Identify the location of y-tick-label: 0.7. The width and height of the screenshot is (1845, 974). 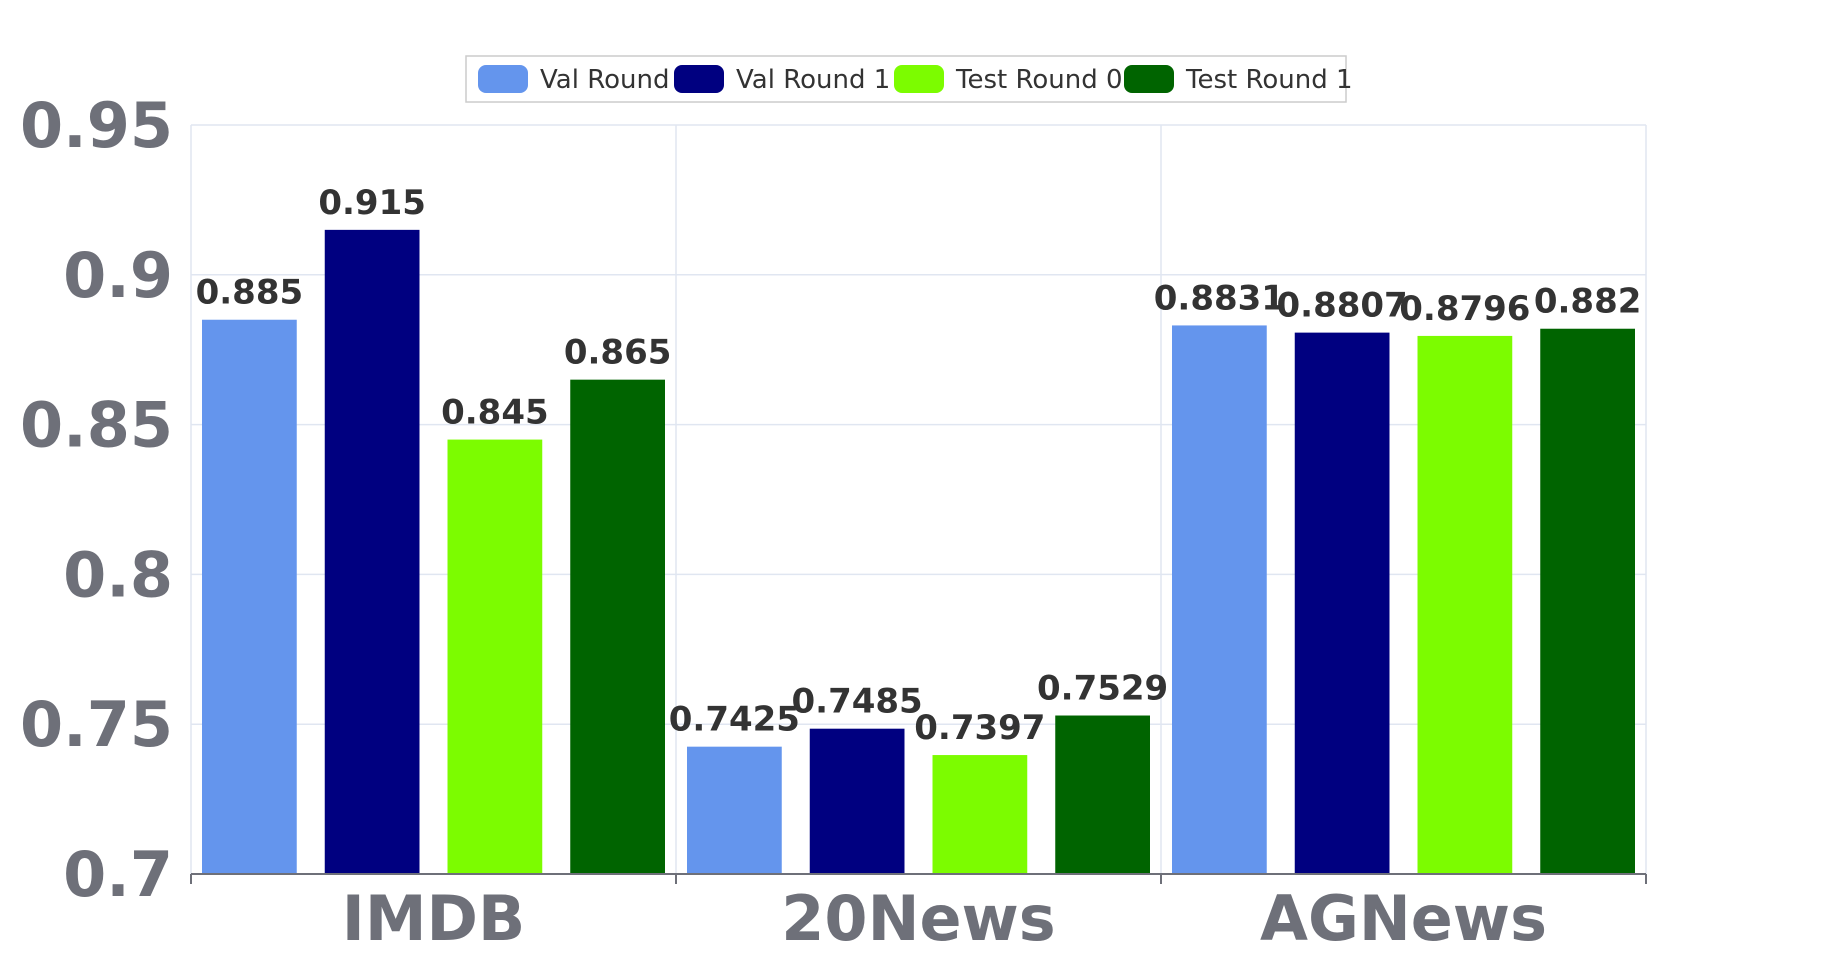
(118, 874).